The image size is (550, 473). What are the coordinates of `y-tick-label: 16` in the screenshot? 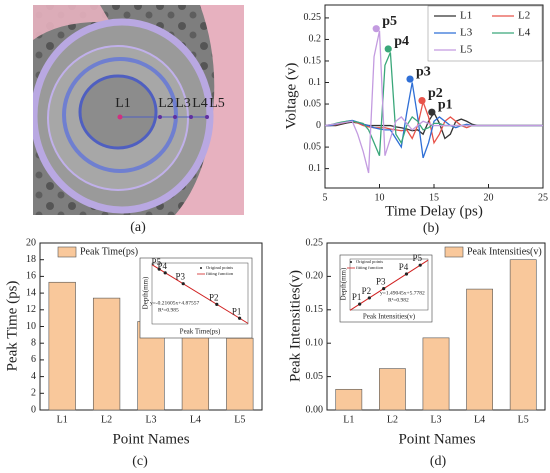 It's located at (31, 276).